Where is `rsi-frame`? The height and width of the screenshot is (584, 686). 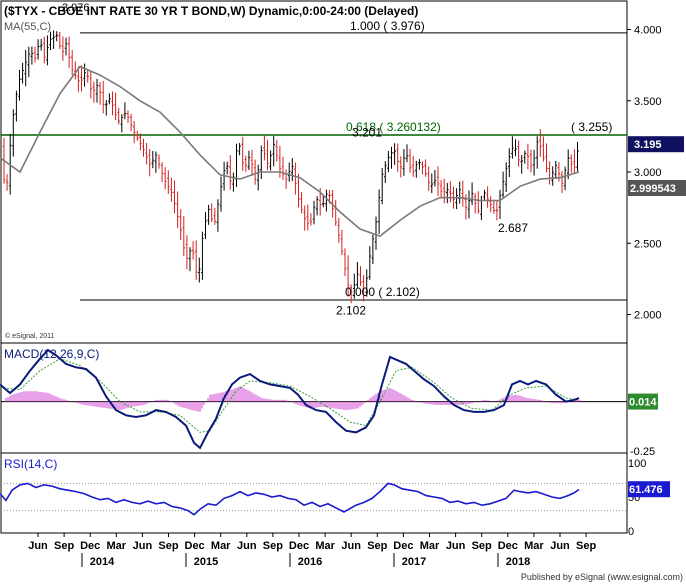 rsi-frame is located at coordinates (314, 493).